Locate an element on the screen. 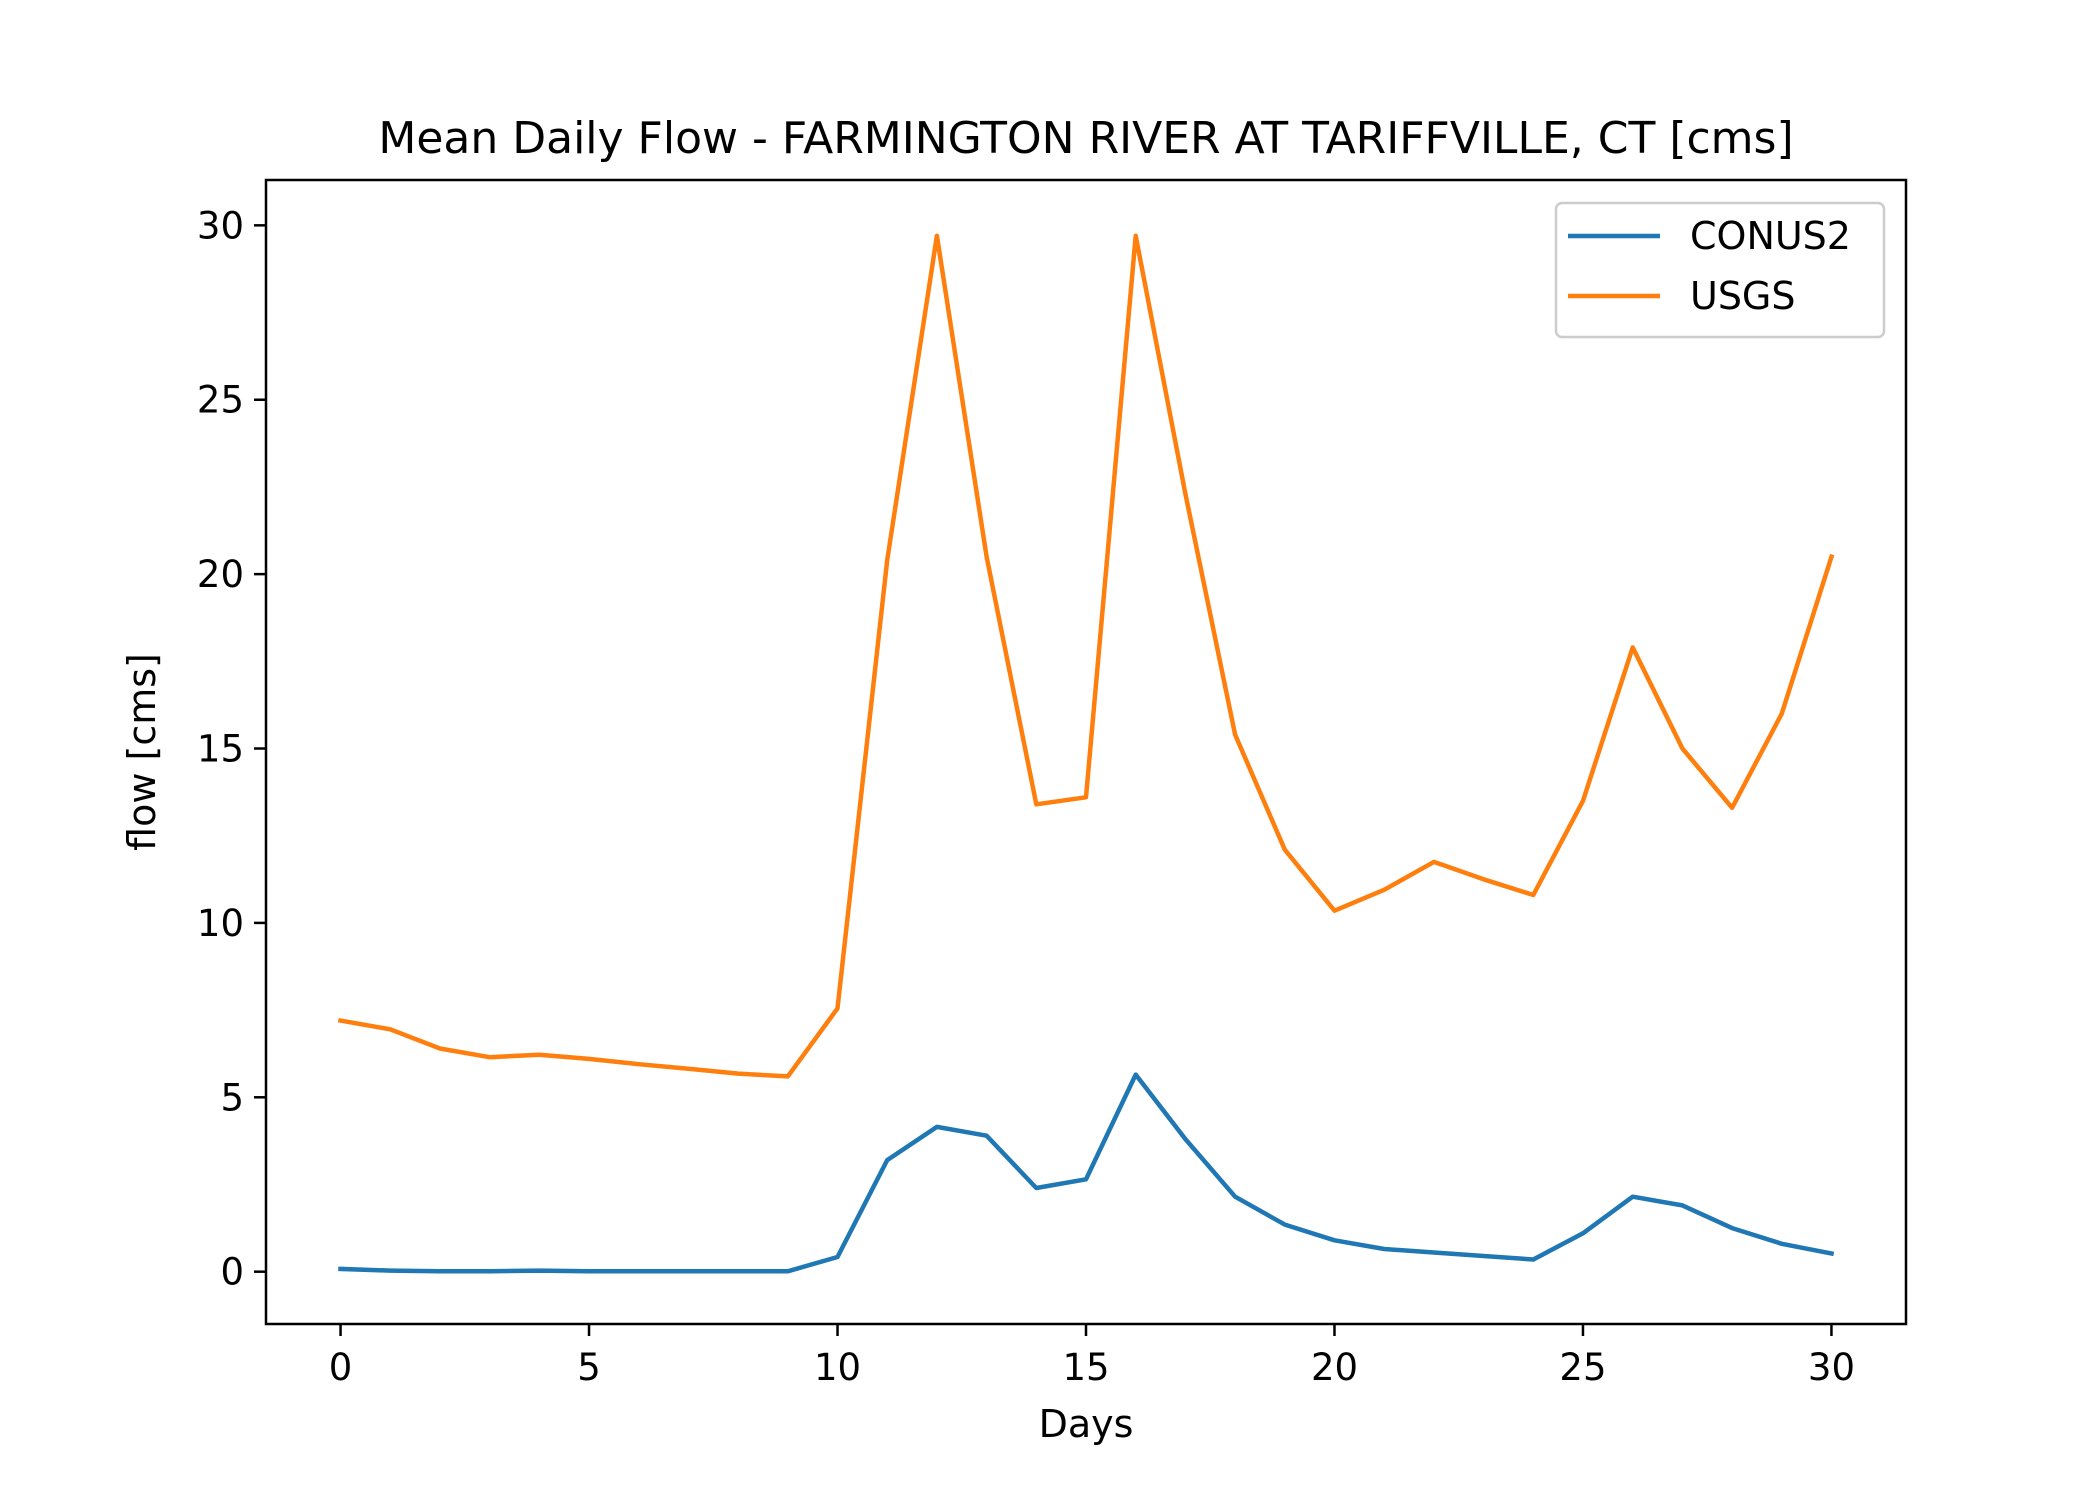 The height and width of the screenshot is (1500, 2100). legend-label-usgs: USGS is located at coordinates (1743, 296).